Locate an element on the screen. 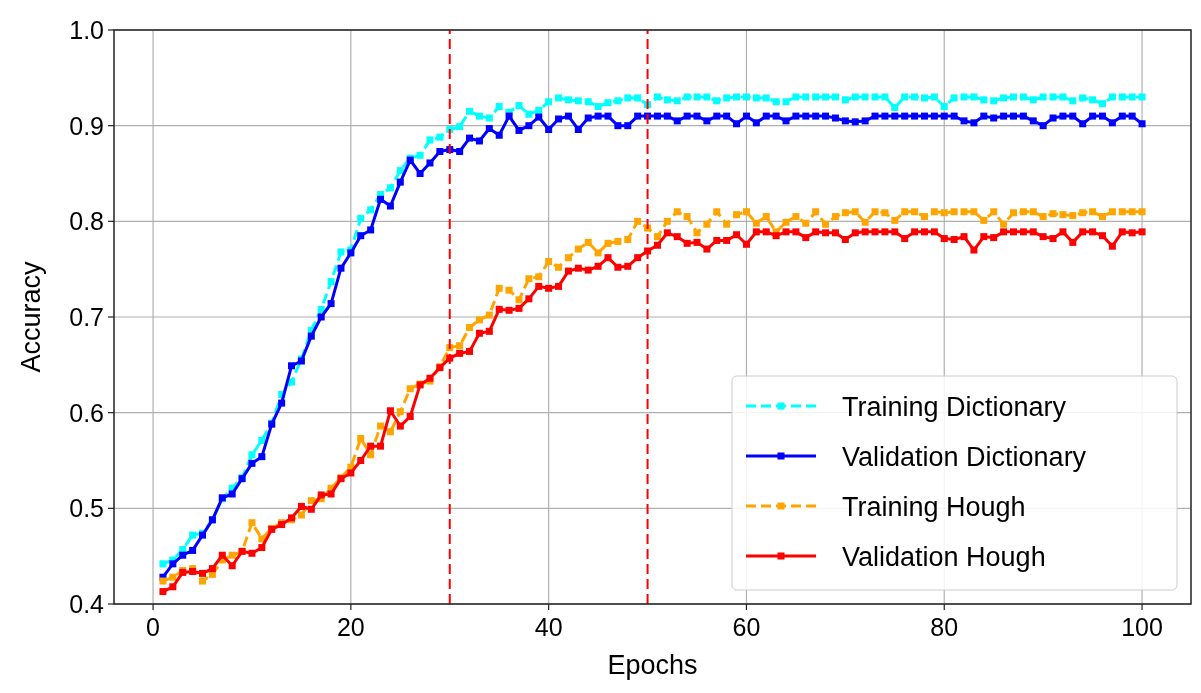 The image size is (1201, 693). legend-label: Training Dictionary is located at coordinates (954, 407).